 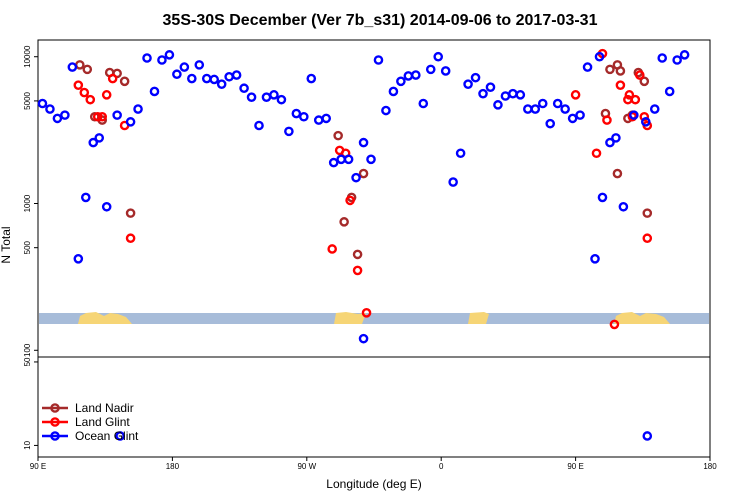 What do you see at coordinates (374, 318) in the screenshot?
I see `ocean-band` at bounding box center [374, 318].